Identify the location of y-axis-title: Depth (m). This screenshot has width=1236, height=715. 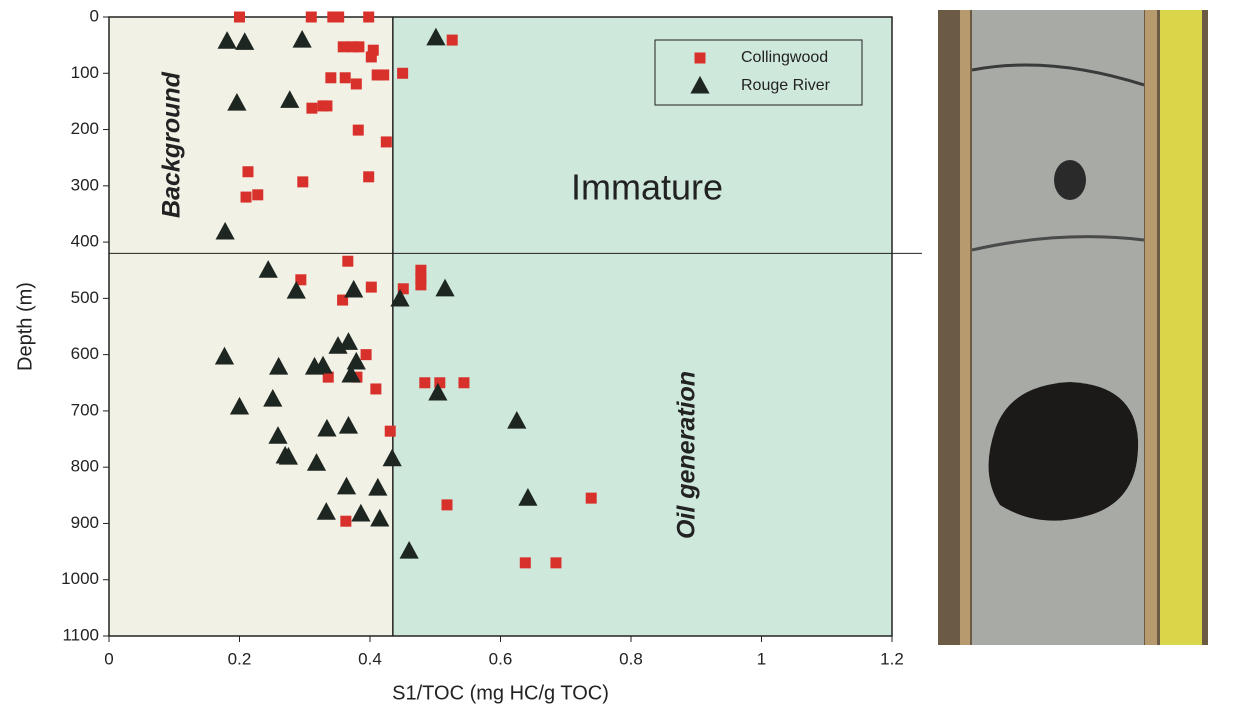
(25, 326).